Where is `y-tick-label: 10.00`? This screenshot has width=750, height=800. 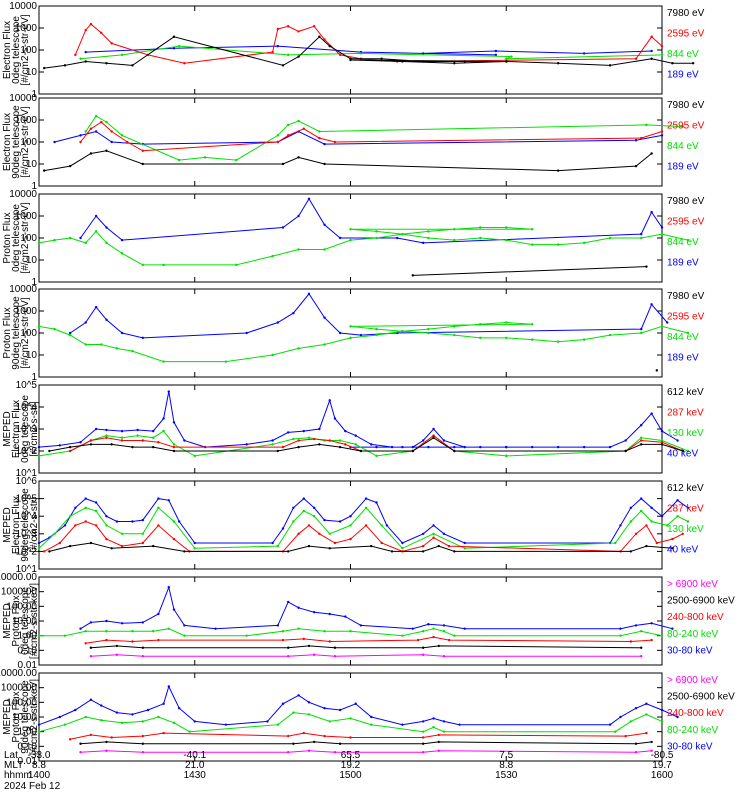
y-tick-label: 10.00 is located at coordinates (24, 621).